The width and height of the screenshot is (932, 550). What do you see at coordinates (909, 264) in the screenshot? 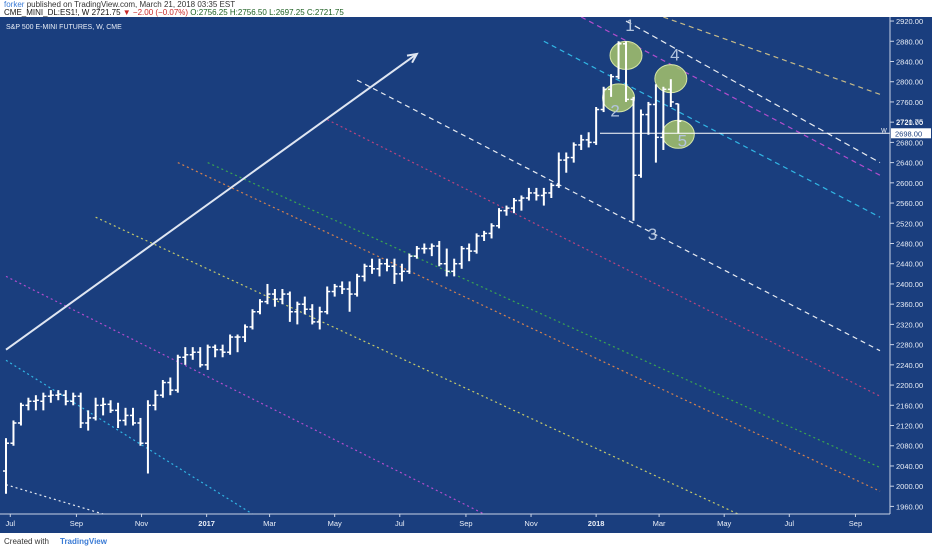
I see `y-tick-label: 2440.00` at bounding box center [909, 264].